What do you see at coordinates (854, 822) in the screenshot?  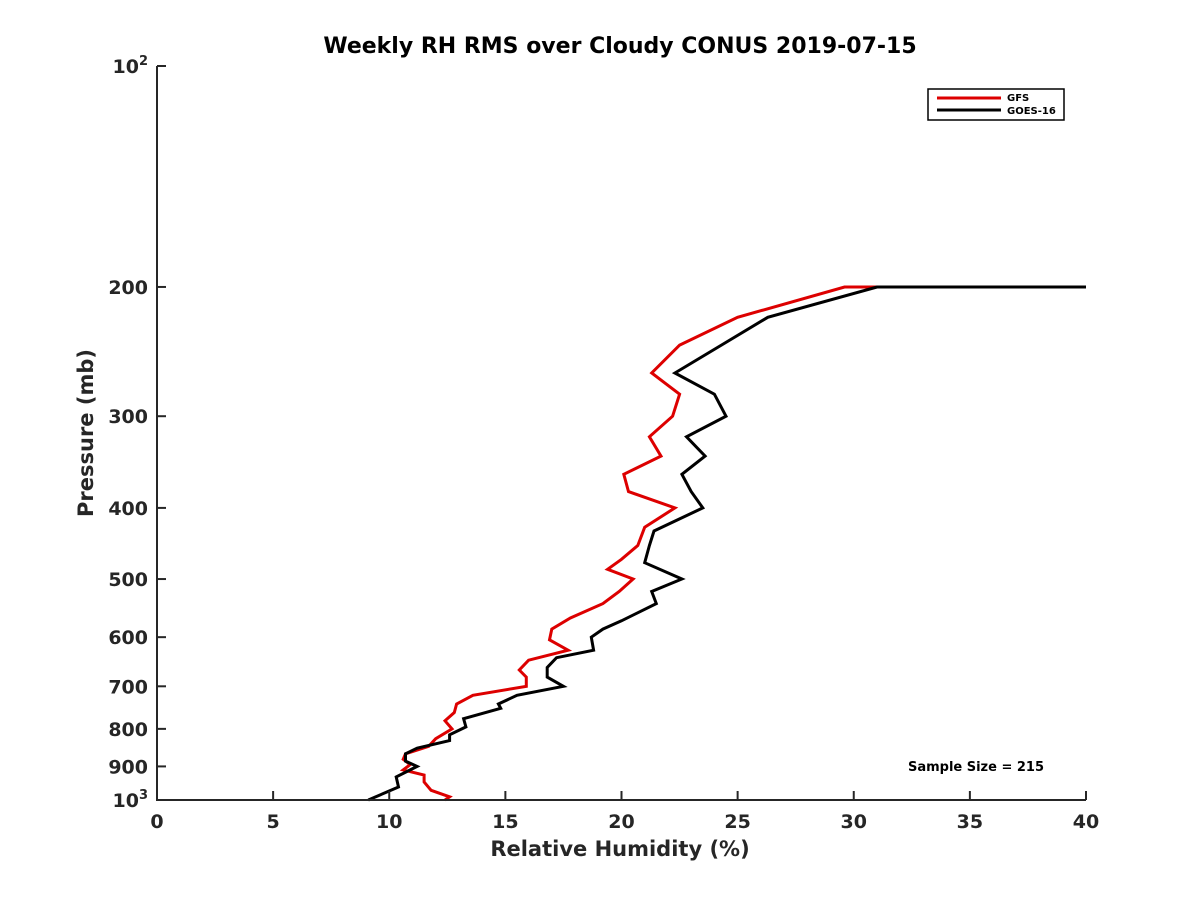 I see `x-tick-label: 30` at bounding box center [854, 822].